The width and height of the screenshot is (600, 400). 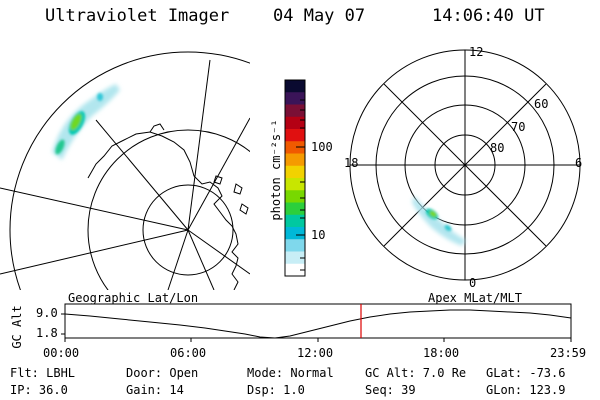 I want to click on colorbar-tick-100: 100, so click(x=322, y=147).